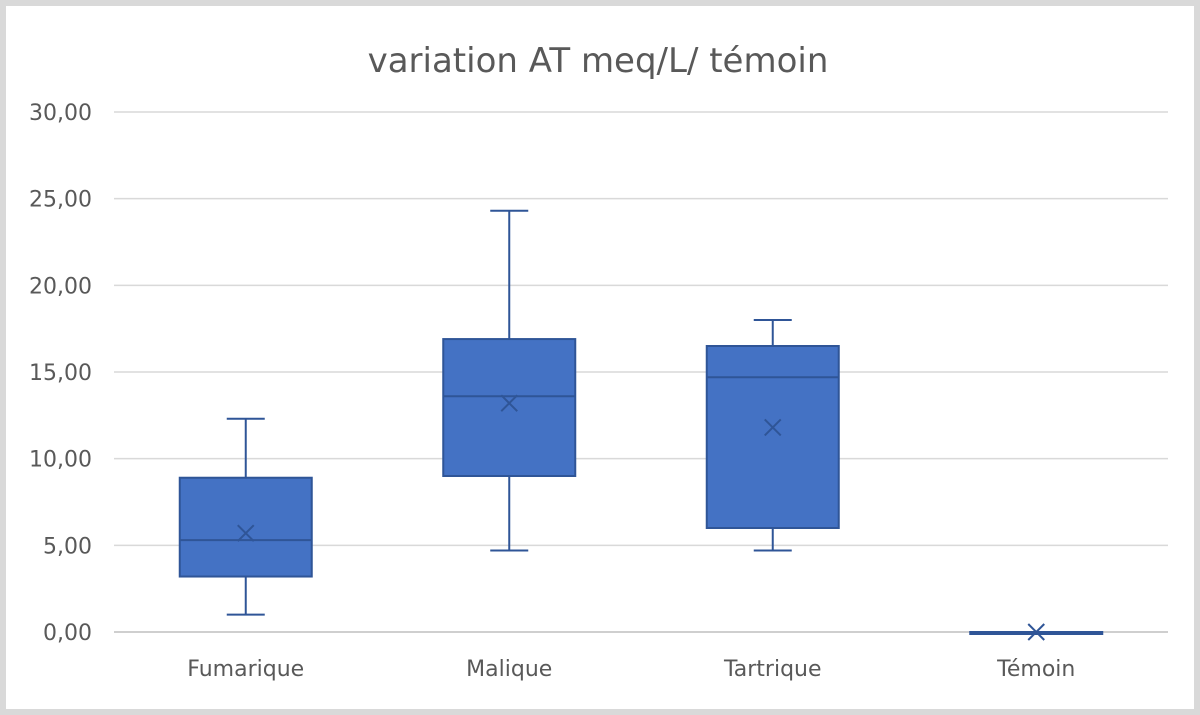 This screenshot has height=715, width=1200. I want to click on y-tick-label: 25,00, so click(60, 200).